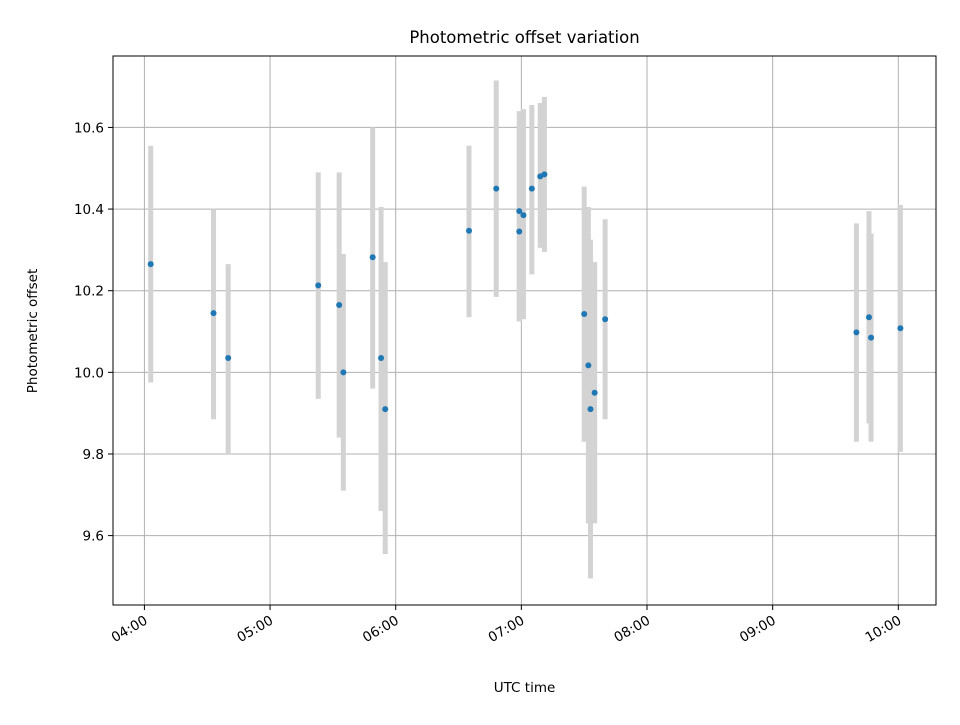 Image resolution: width=960 pixels, height=725 pixels. Describe the element at coordinates (524, 37) in the screenshot. I see `chart-title: Photometric offset variation` at that location.